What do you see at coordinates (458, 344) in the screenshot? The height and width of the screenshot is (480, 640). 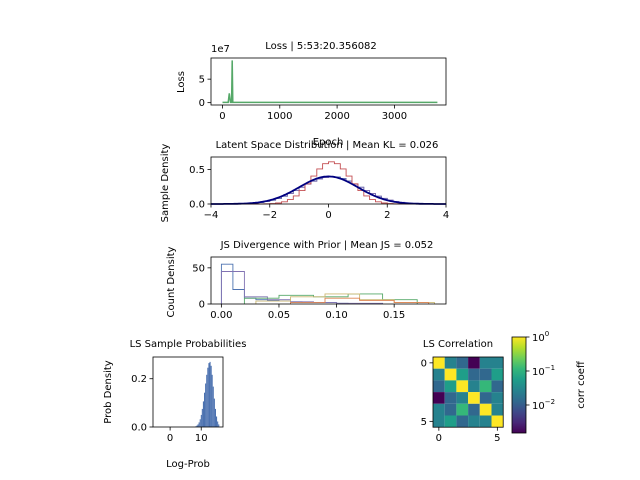 I see `corr-title: LS Correlation` at bounding box center [458, 344].